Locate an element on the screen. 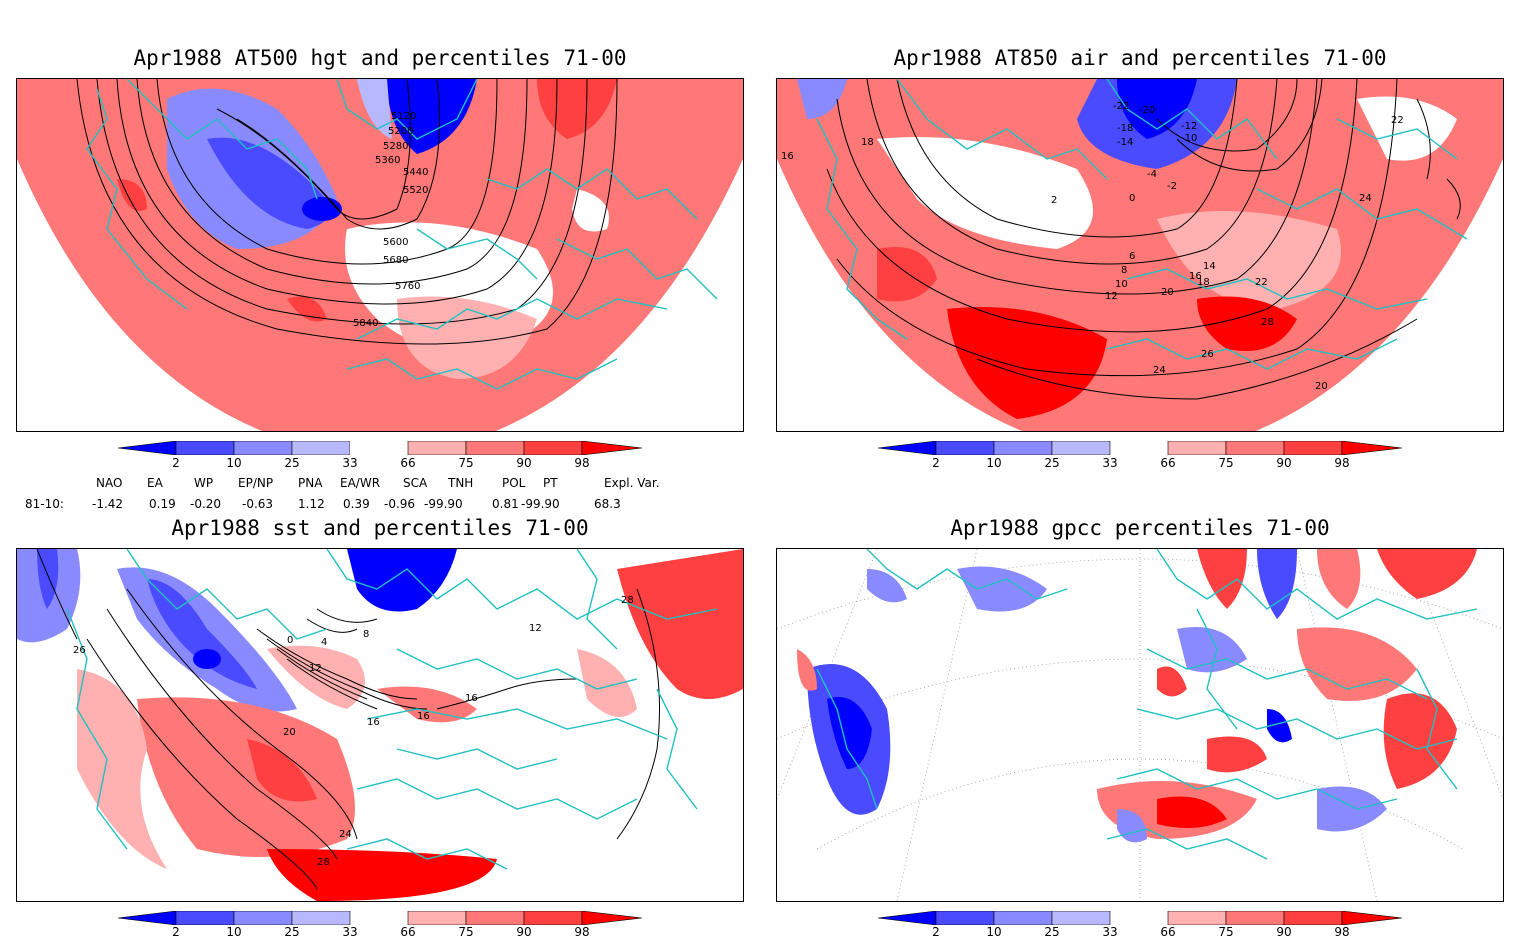 The image size is (1520, 940). index-header: EA/WR is located at coordinates (360, 483).